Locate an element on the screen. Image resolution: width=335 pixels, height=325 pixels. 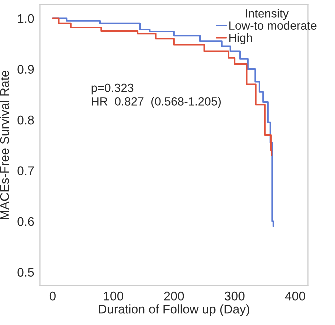
y-tick-label: 0.8 is located at coordinates (26, 120).